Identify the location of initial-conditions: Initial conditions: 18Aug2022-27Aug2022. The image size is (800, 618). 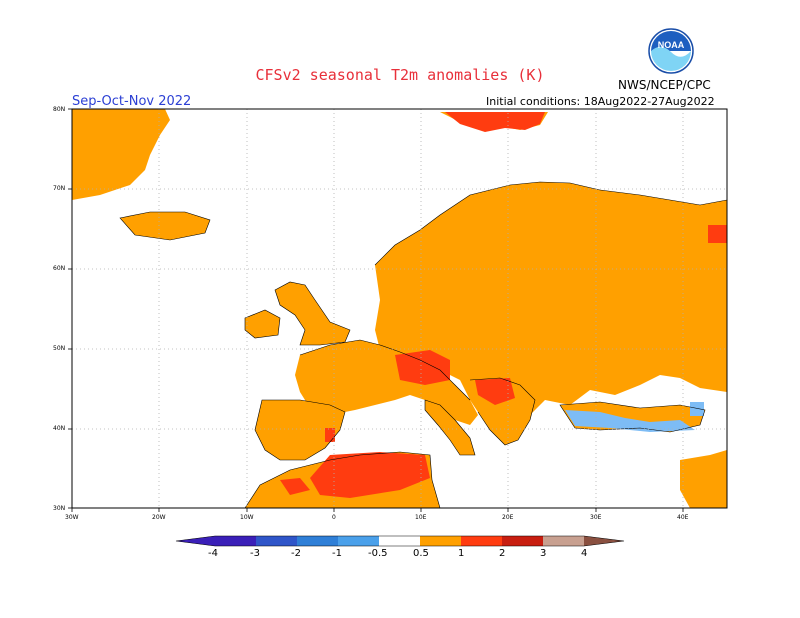
(600, 101).